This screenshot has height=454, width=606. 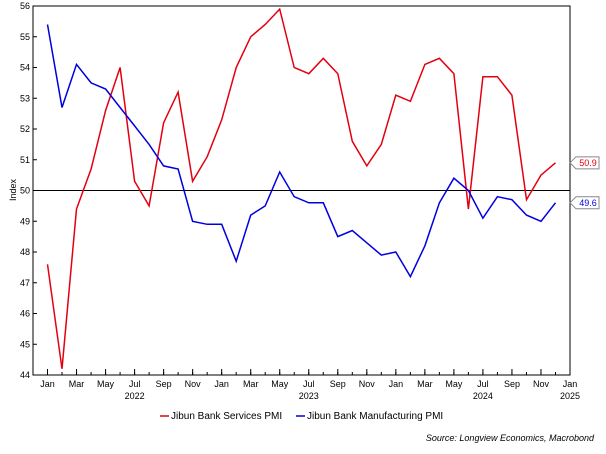 I want to click on y-tick-label: 47, so click(x=25, y=283).